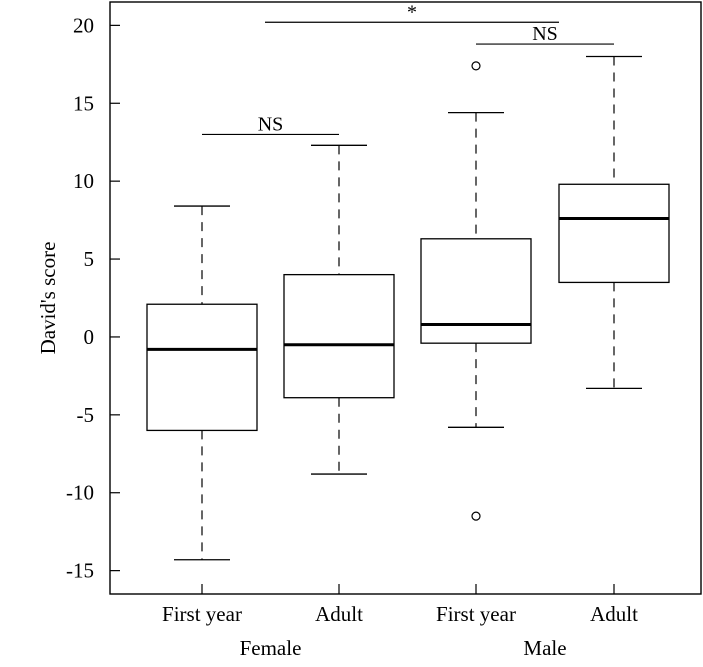  What do you see at coordinates (544, 648) in the screenshot?
I see `group-label: Male` at bounding box center [544, 648].